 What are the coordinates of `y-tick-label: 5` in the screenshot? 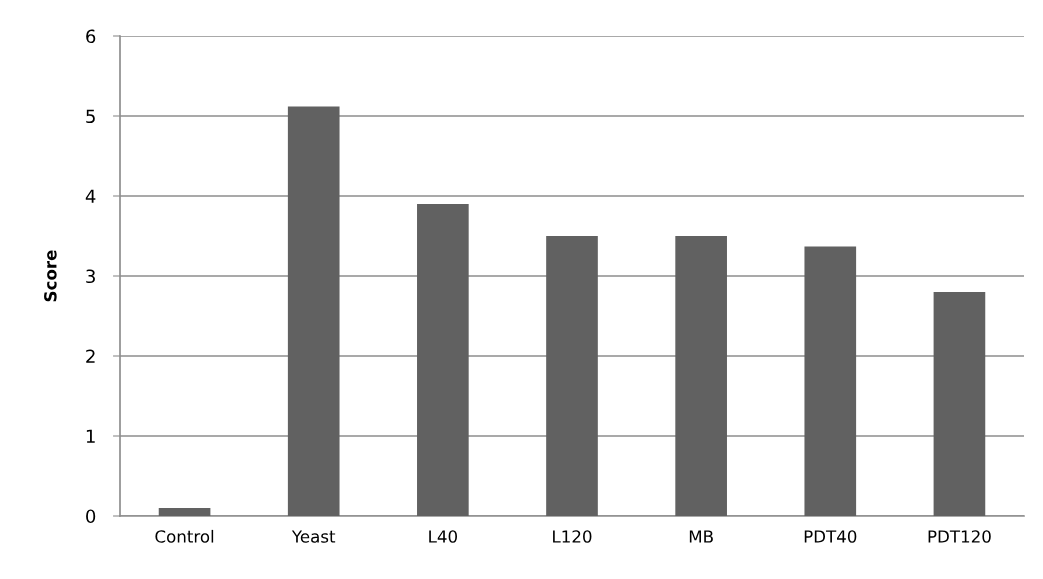 It's located at (90, 116).